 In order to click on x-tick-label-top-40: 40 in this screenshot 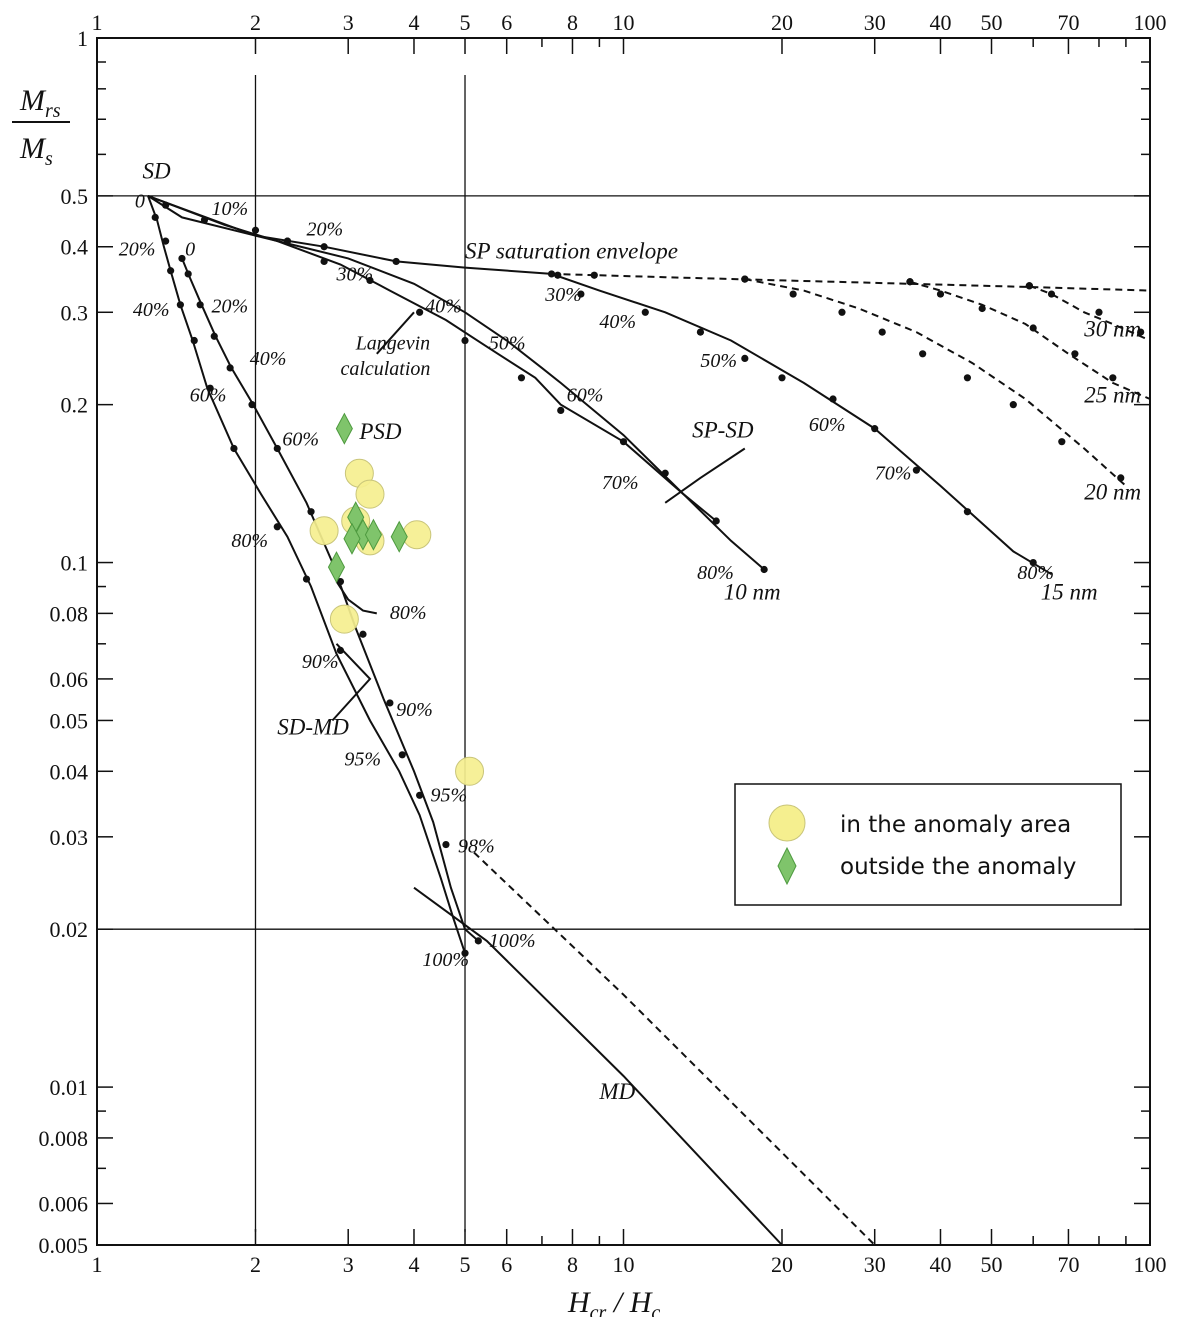, I will do `click(940, 22)`.